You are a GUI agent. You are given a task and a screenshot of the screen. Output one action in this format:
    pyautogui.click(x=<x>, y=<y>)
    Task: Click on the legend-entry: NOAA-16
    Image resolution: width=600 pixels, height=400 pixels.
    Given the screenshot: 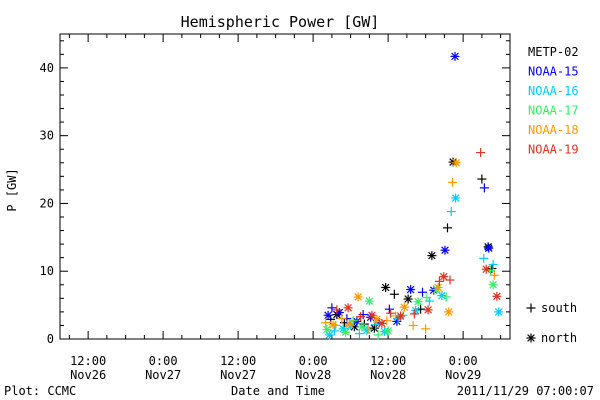 What is the action you would take?
    pyautogui.click(x=553, y=91)
    